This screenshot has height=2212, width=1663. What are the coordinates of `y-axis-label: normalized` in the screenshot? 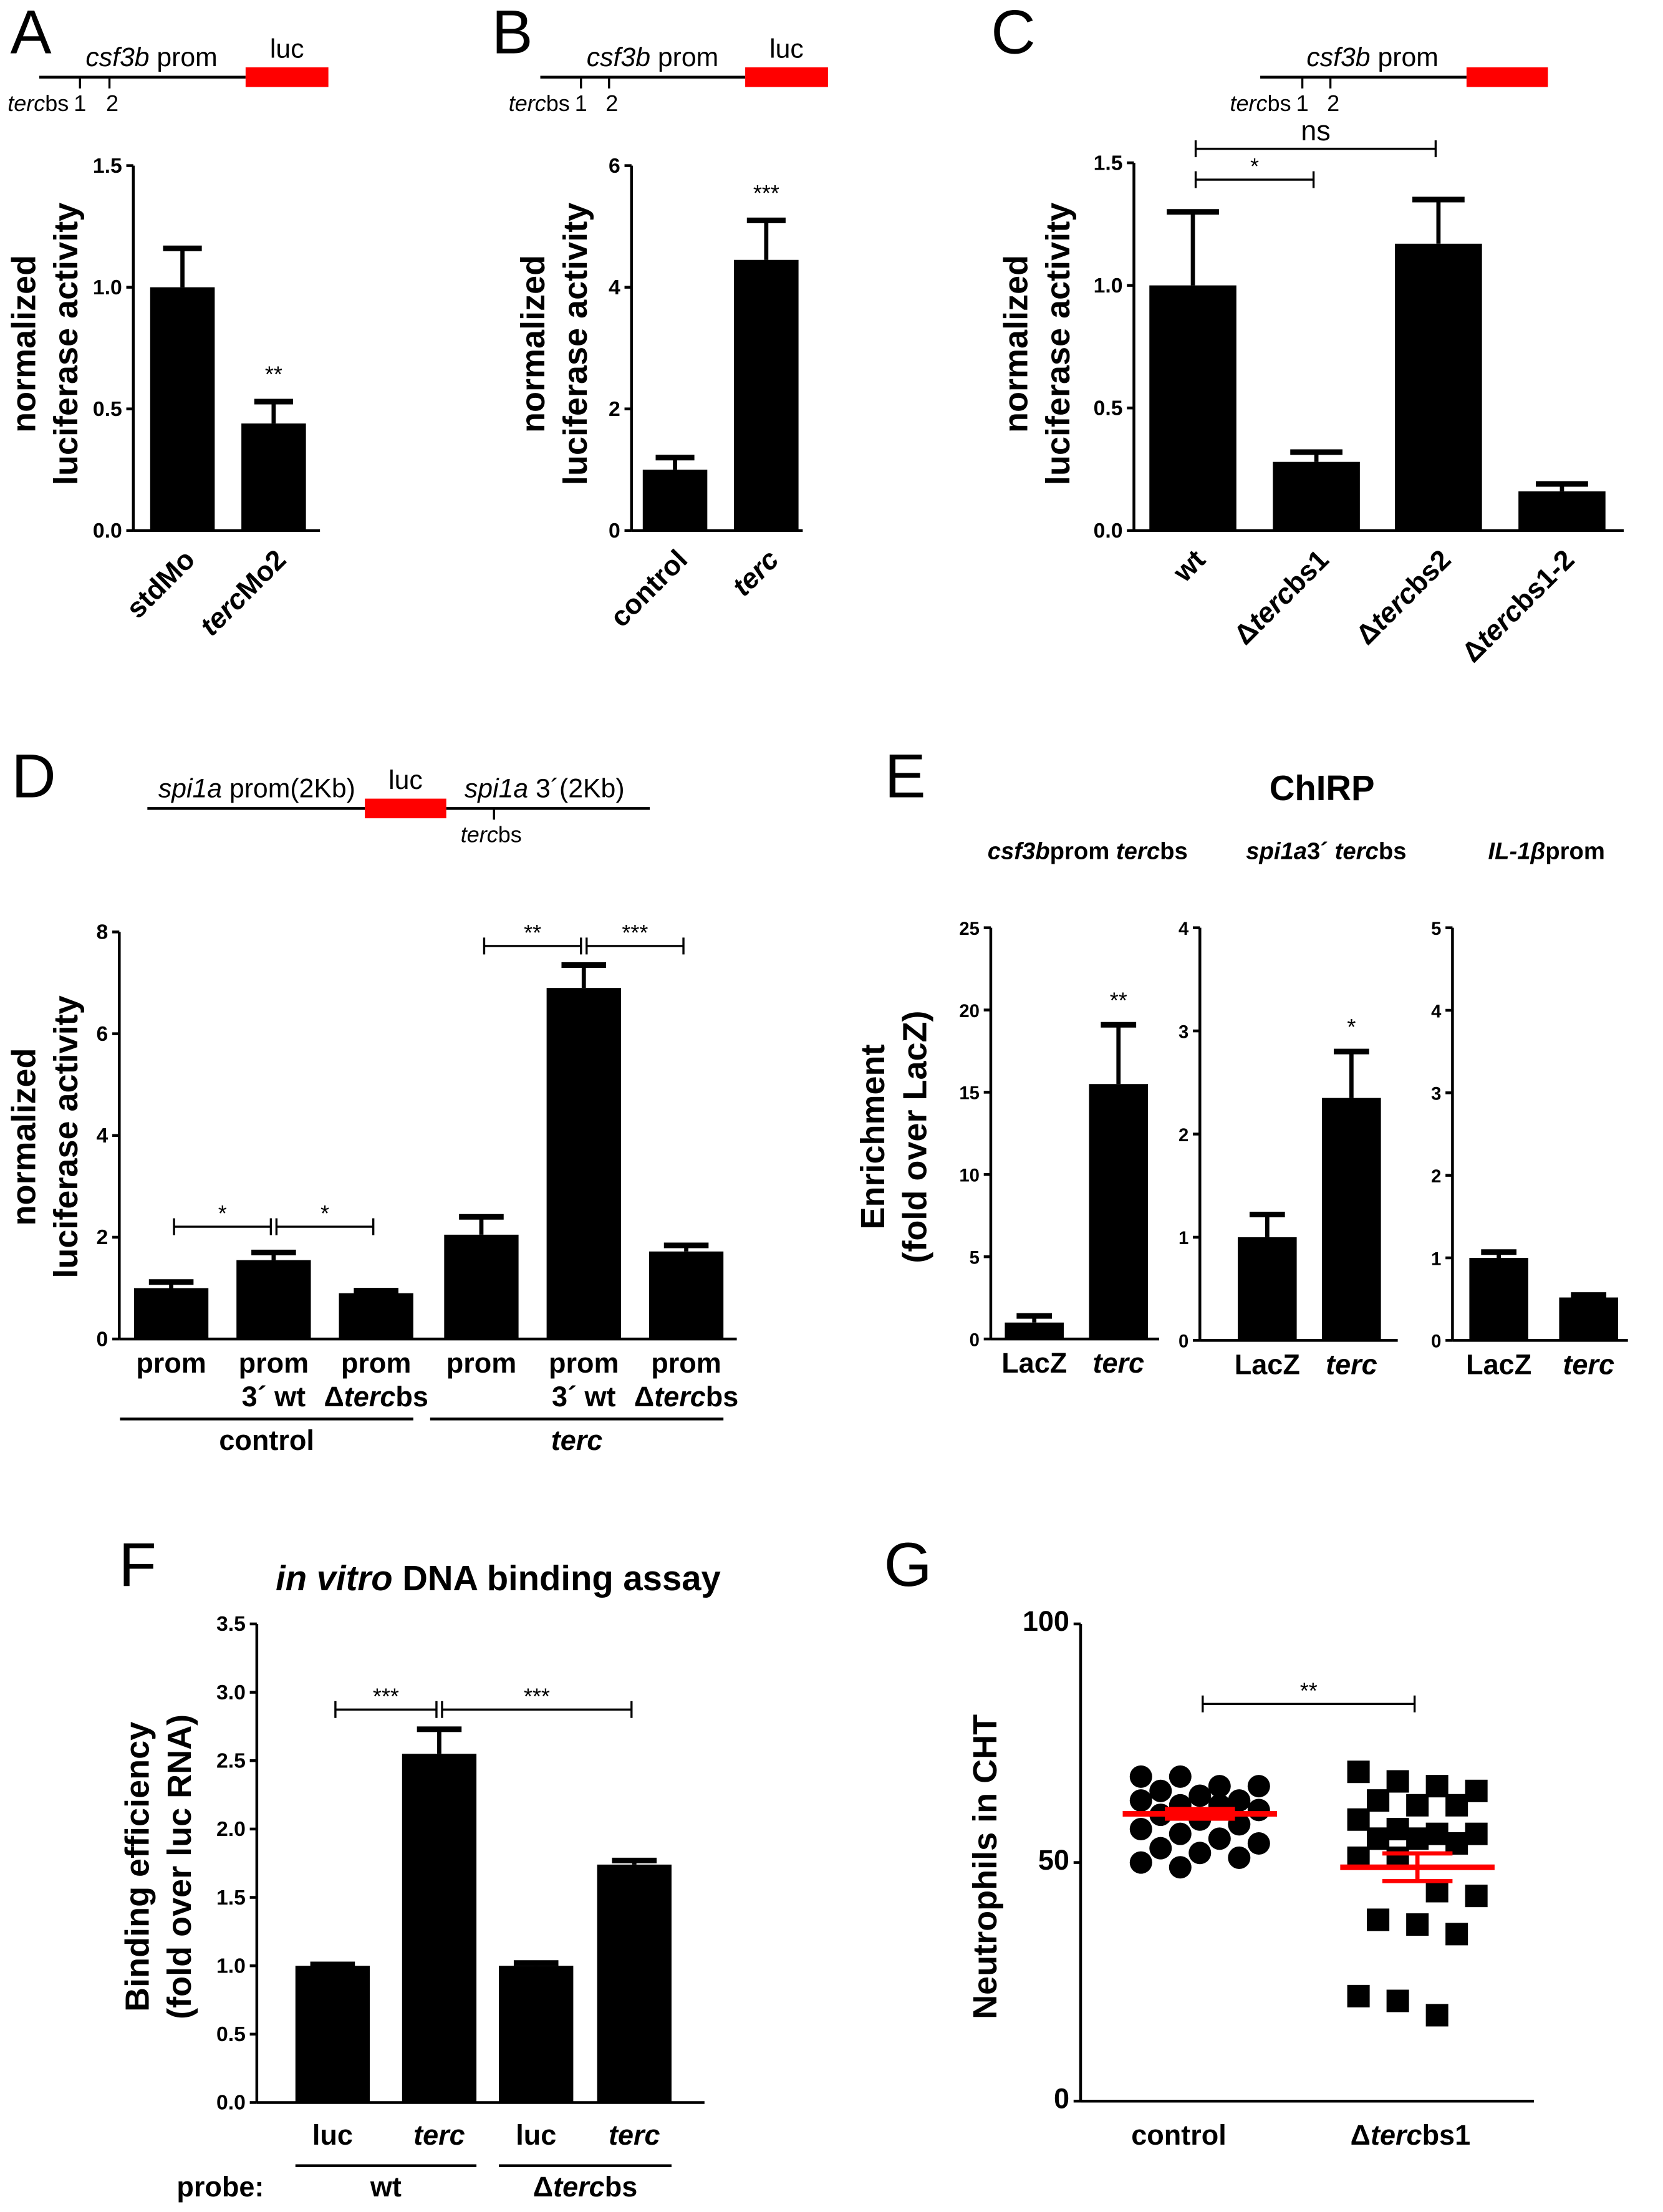 It's located at (23, 344).